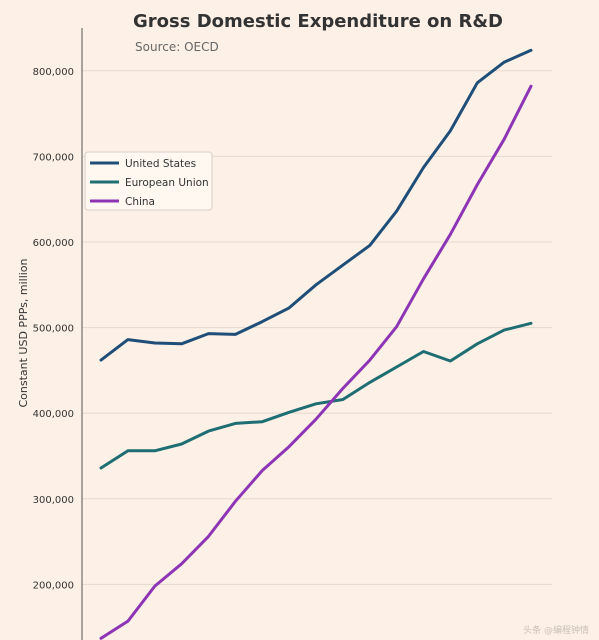  Describe the element at coordinates (53, 414) in the screenshot. I see `y-tick-label: 400,000` at that location.